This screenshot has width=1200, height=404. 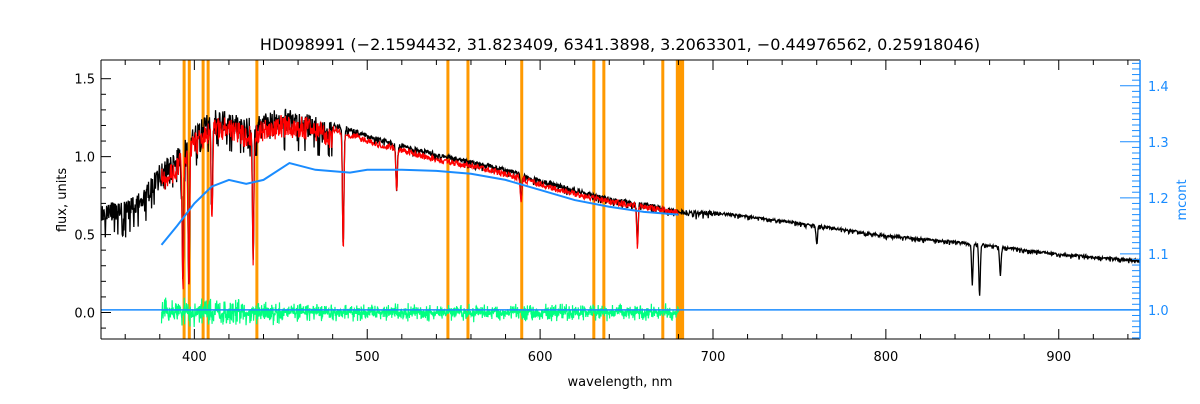 I want to click on x-tick-label: 800, so click(x=885, y=357).